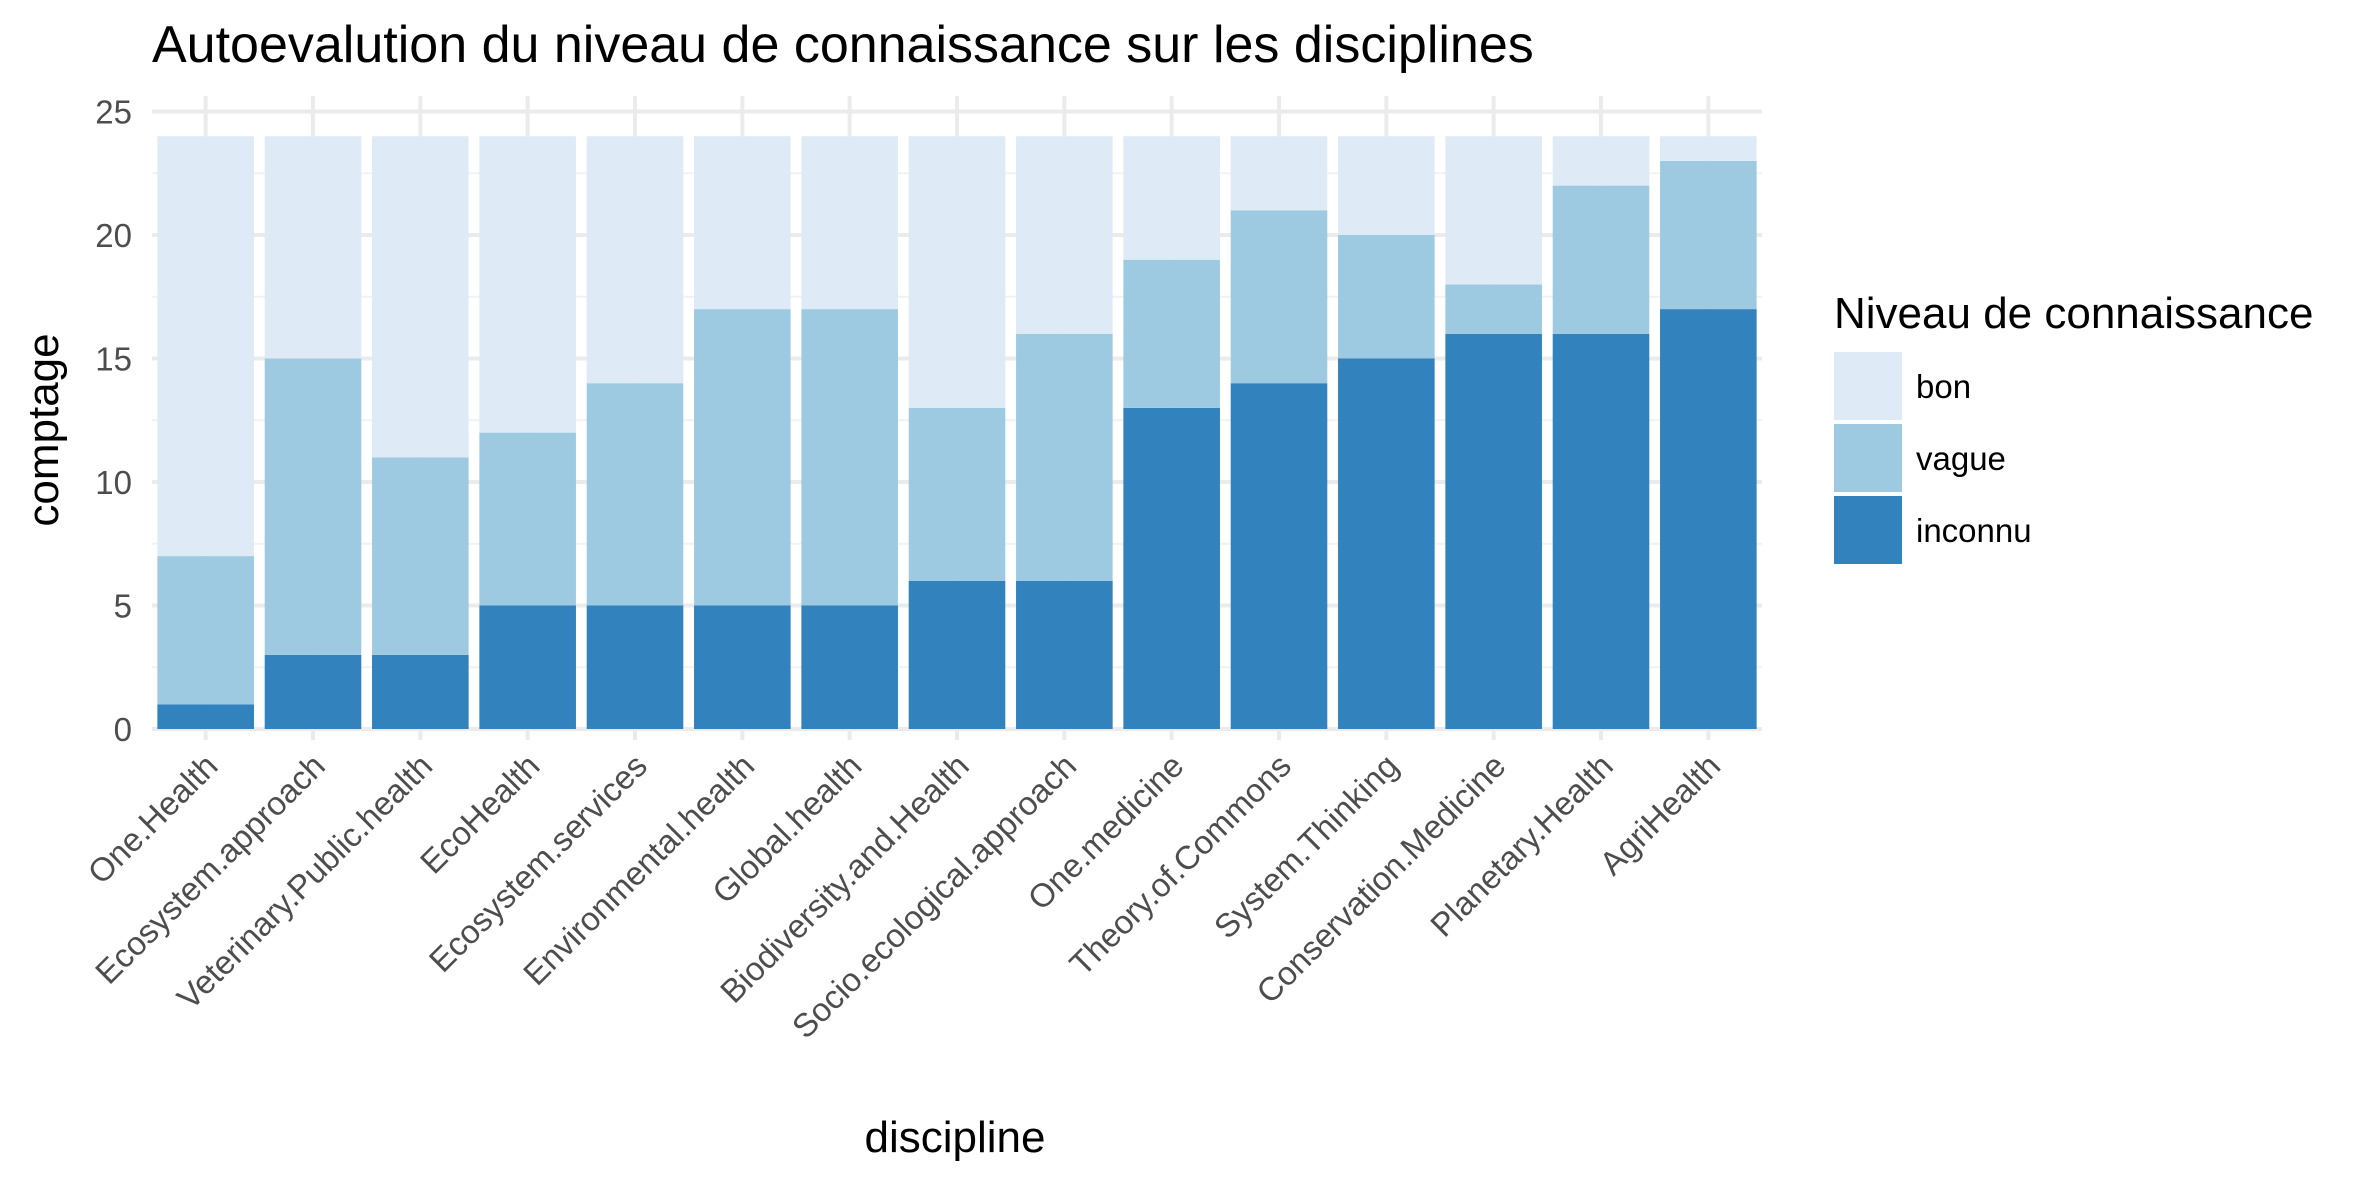  Describe the element at coordinates (123, 606) in the screenshot. I see `y-tick-label: 5` at that location.